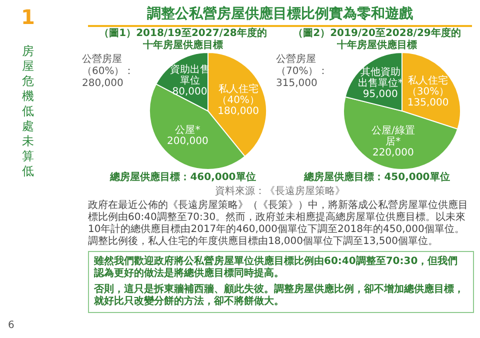  I want to click on text: 調整公私營房屋供應目標比例實為零和遊戲, so click(280, 16).